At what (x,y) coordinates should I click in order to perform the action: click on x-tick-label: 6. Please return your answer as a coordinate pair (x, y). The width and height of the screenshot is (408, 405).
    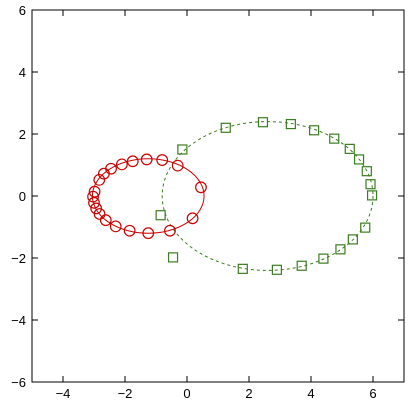
    Looking at the image, I should click on (372, 393).